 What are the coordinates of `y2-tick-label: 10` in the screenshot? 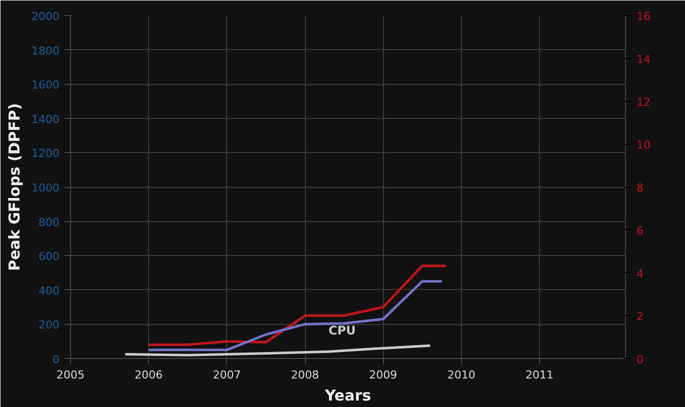 It's located at (643, 145).